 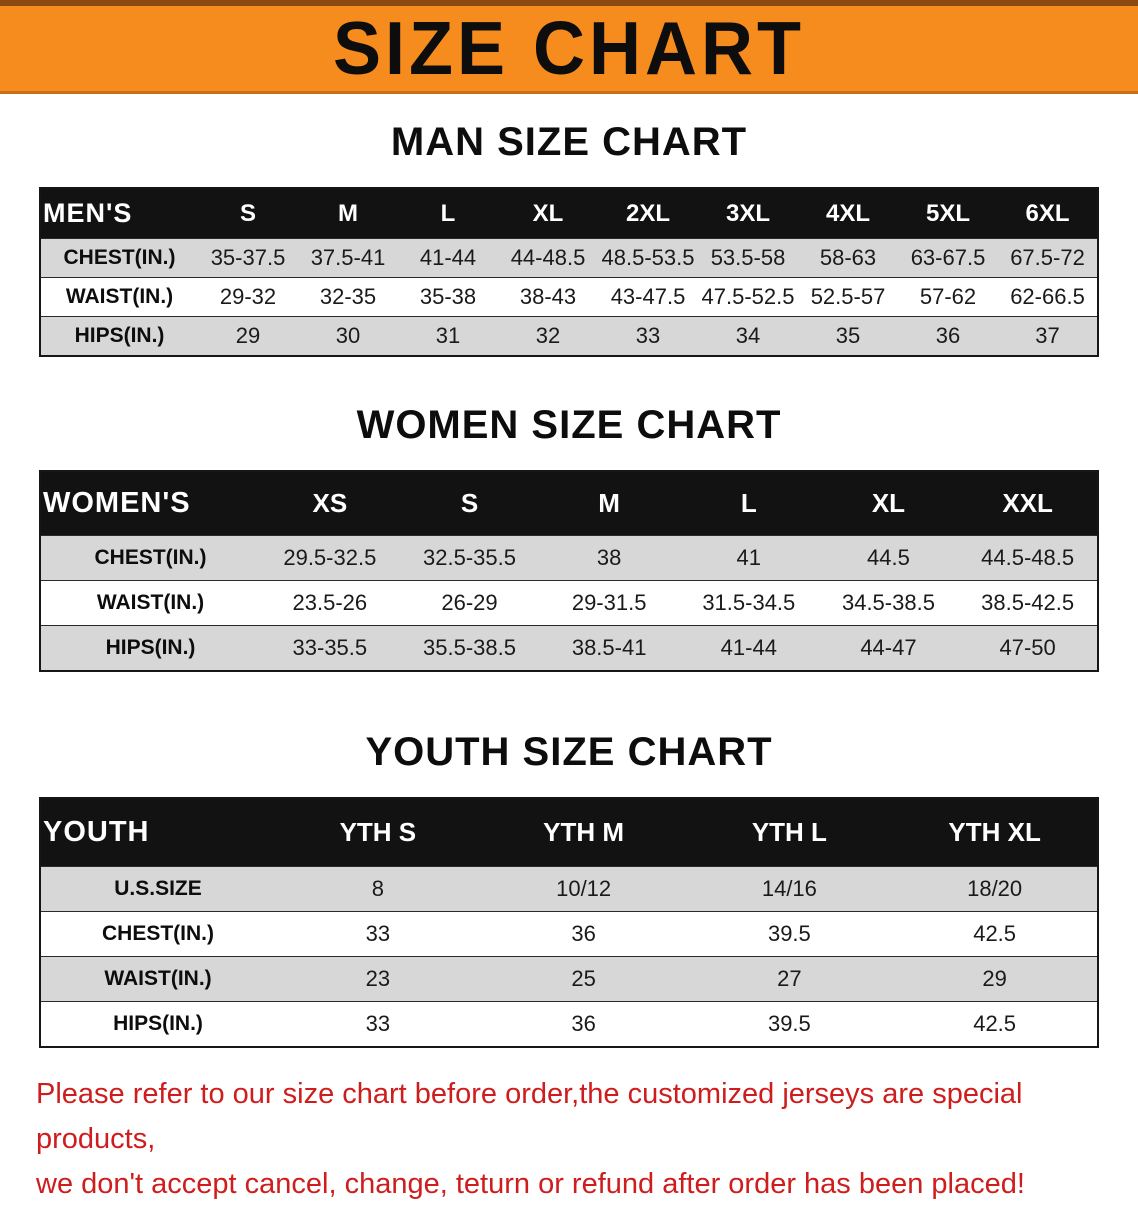 I want to click on size-header-cell: YTH XL, so click(x=995, y=832).